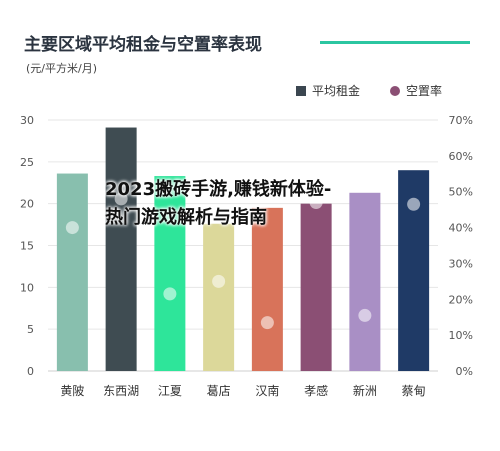 The image size is (500, 451). Describe the element at coordinates (30, 371) in the screenshot. I see `y-left-tick-label: 0` at that location.